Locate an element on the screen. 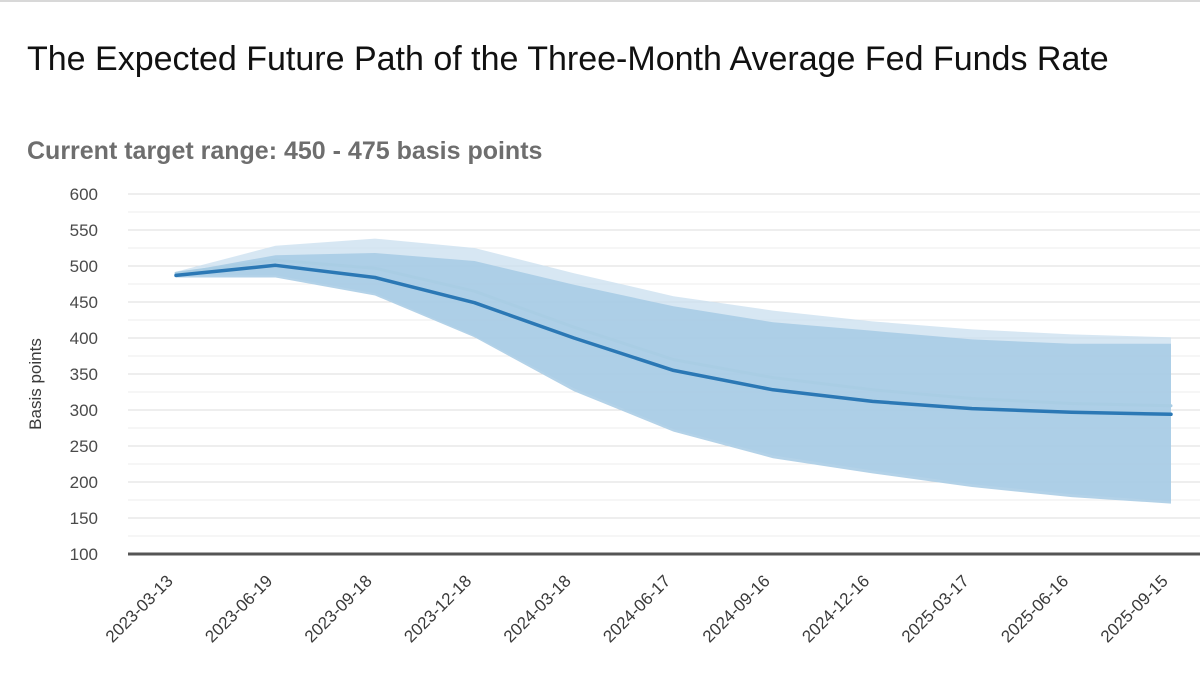 This screenshot has width=1200, height=687. y-tick-label: 450 is located at coordinates (84, 302).